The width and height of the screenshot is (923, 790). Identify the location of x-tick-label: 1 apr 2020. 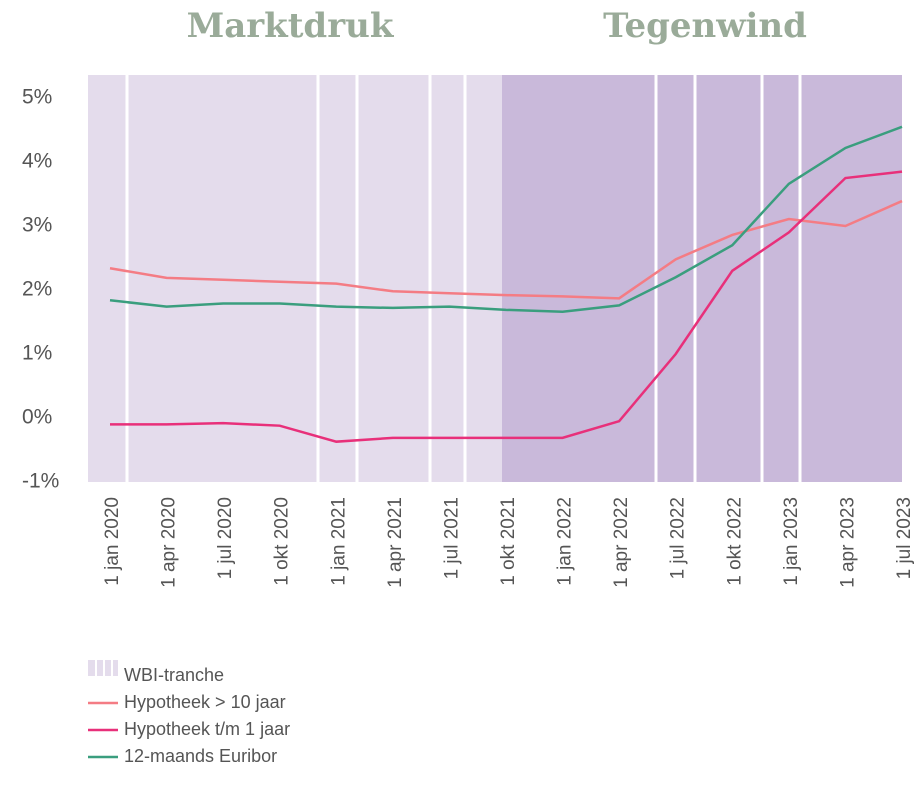
(169, 542).